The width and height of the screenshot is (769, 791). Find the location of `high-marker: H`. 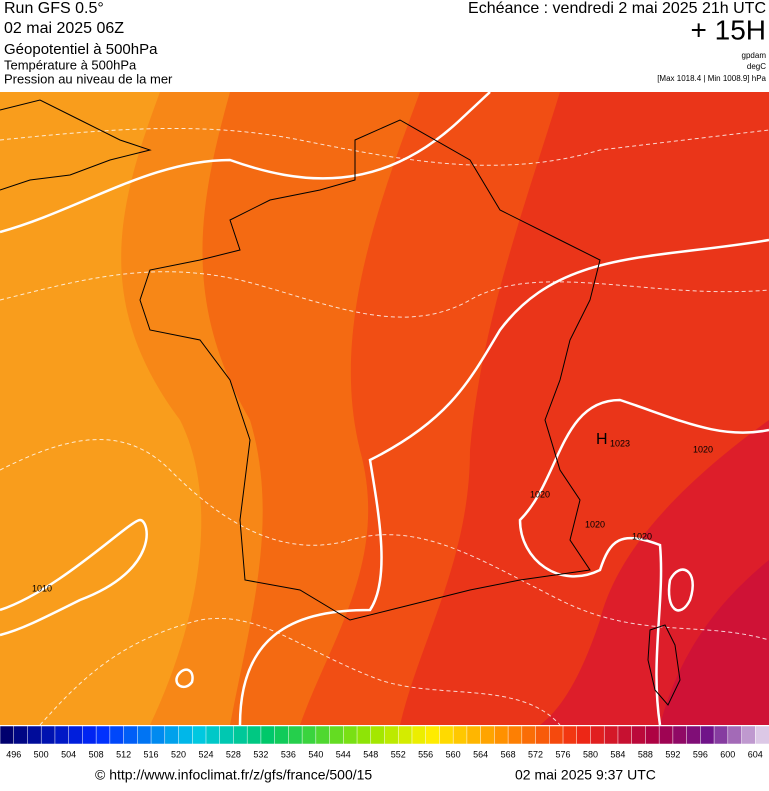

high-marker: H is located at coordinates (602, 439).